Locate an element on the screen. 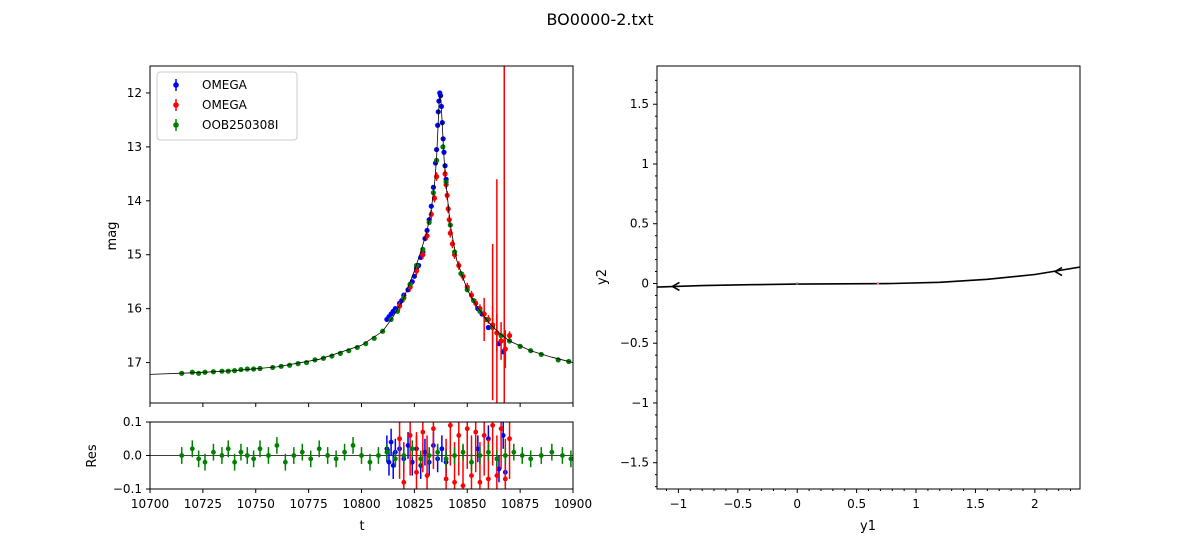 The image size is (1200, 550). res-ytick-label: 0.1 is located at coordinates (132, 422).